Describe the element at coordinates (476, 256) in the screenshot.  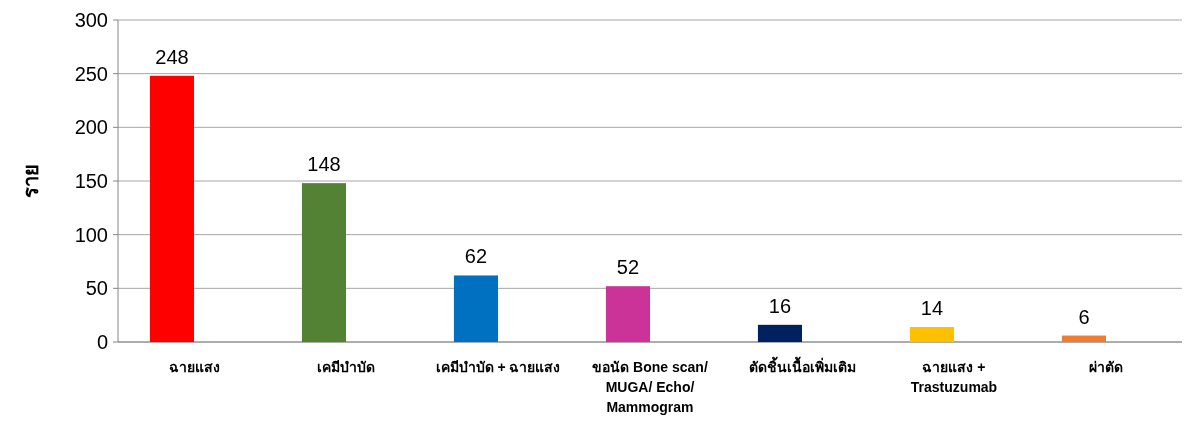
I see `data-label: 62` at that location.